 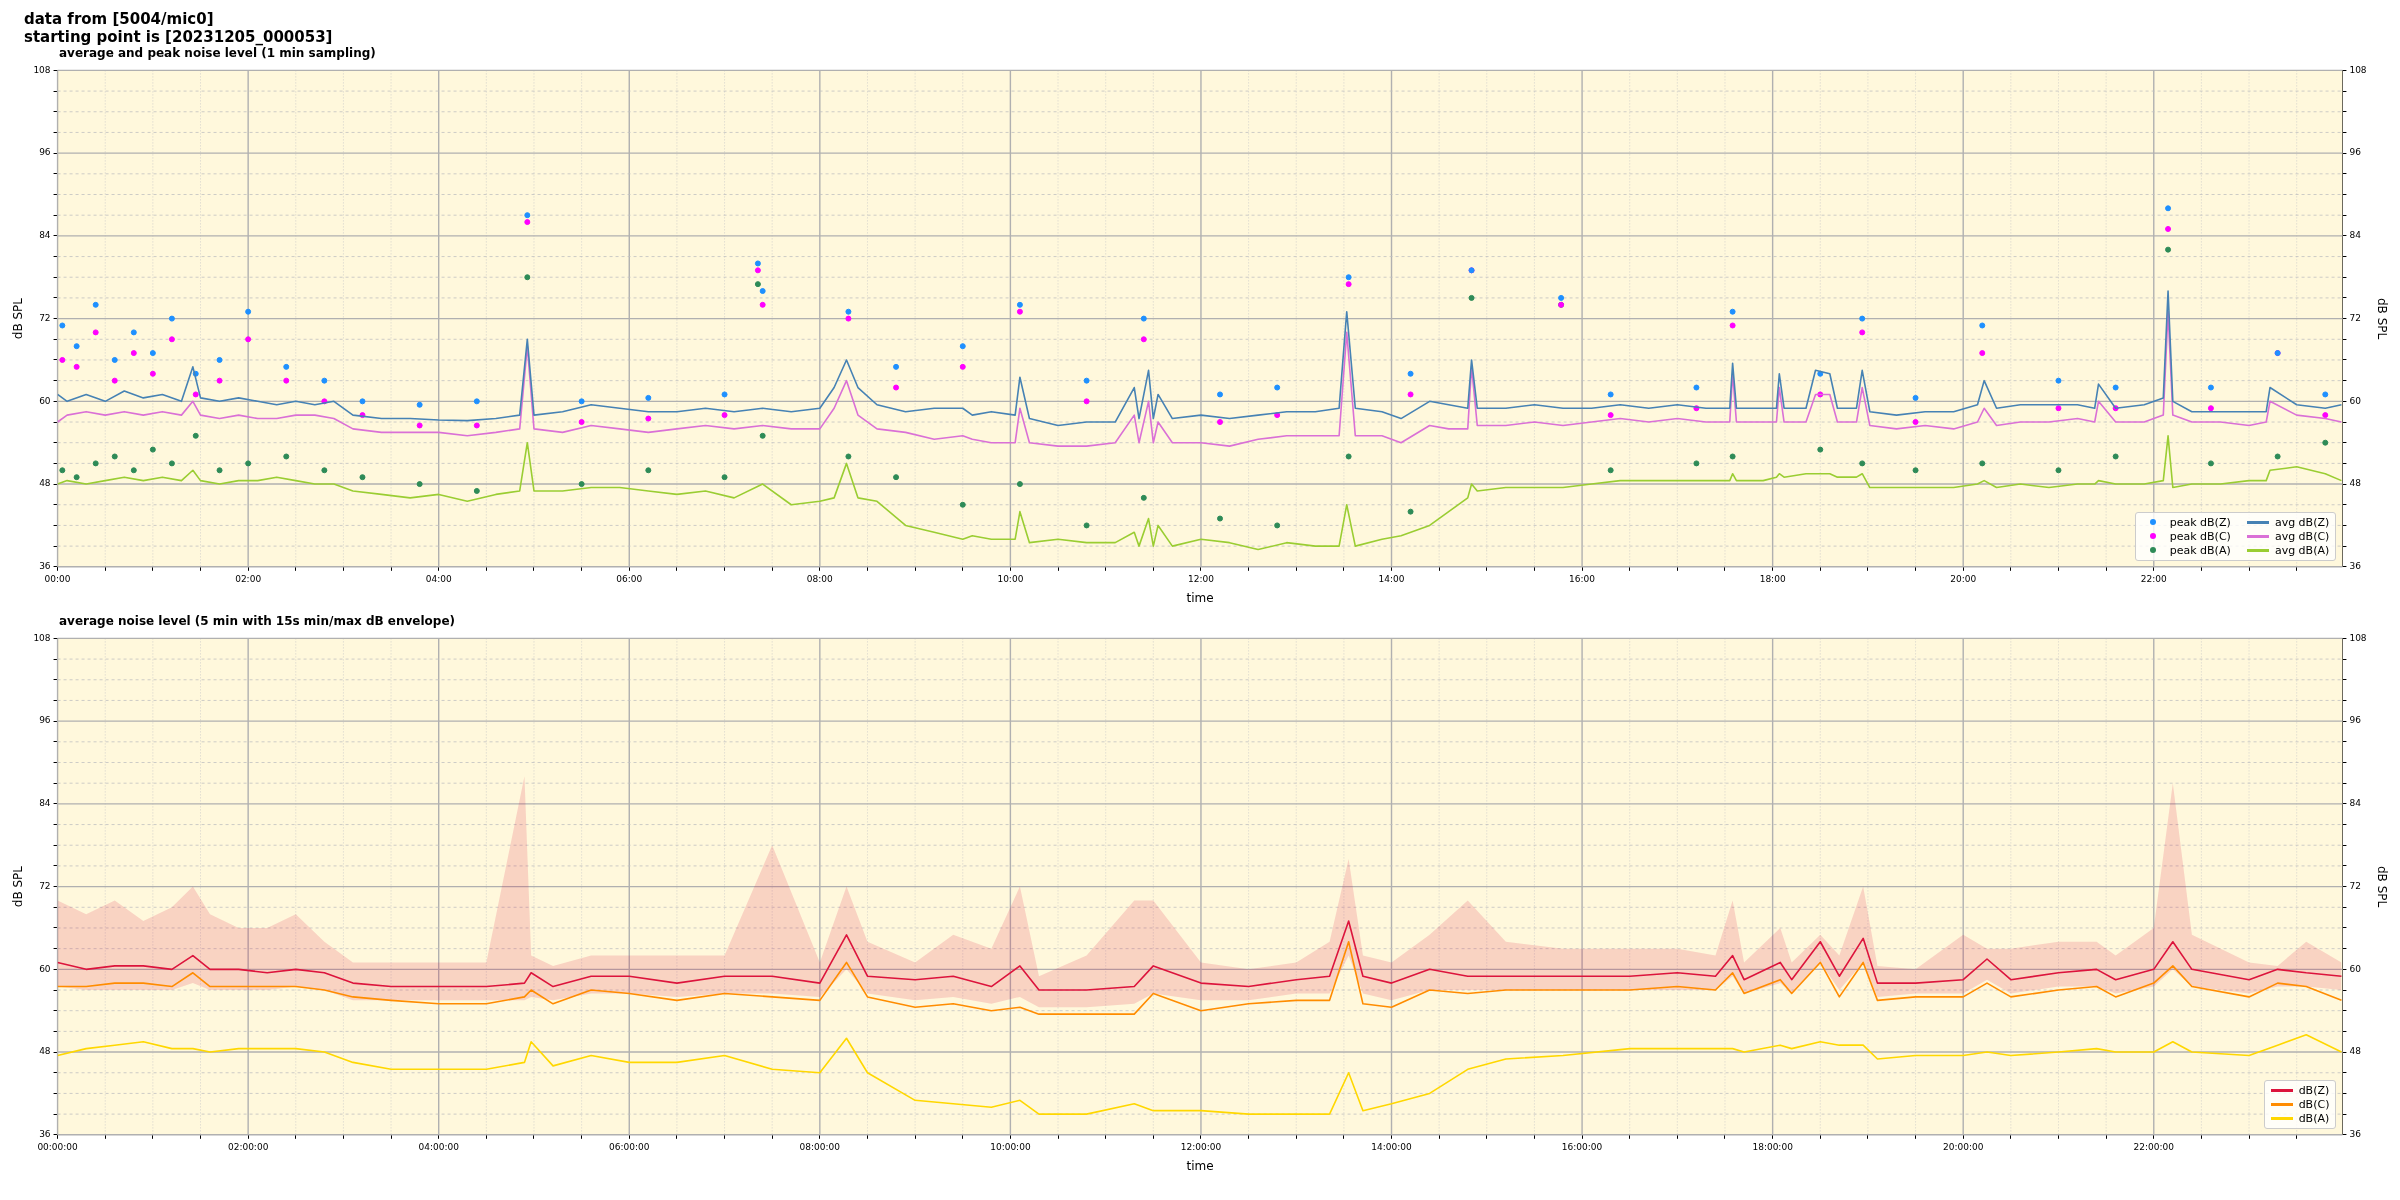 I want to click on x-tick-label: 16:00:00, so click(x=1582, y=1146).